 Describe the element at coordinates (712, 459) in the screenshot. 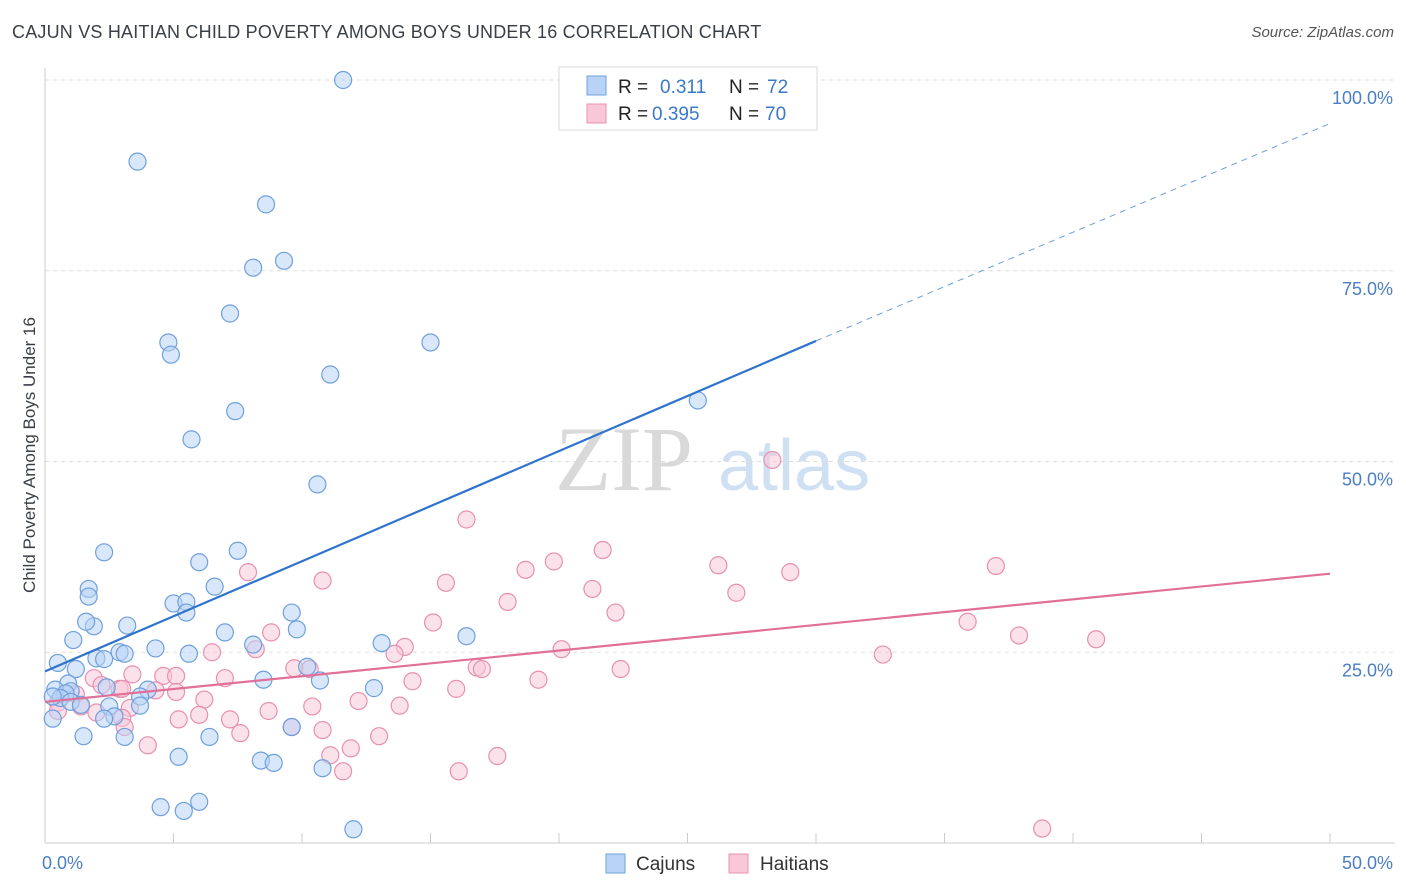

I see `watermark: ZIP atlas` at that location.